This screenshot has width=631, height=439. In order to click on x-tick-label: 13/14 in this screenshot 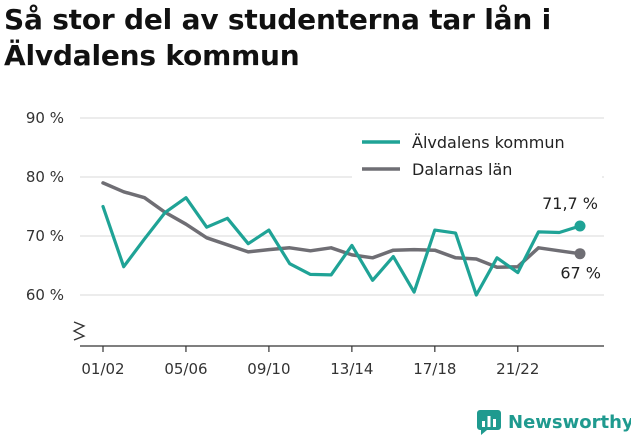, I will do `click(351, 369)`.